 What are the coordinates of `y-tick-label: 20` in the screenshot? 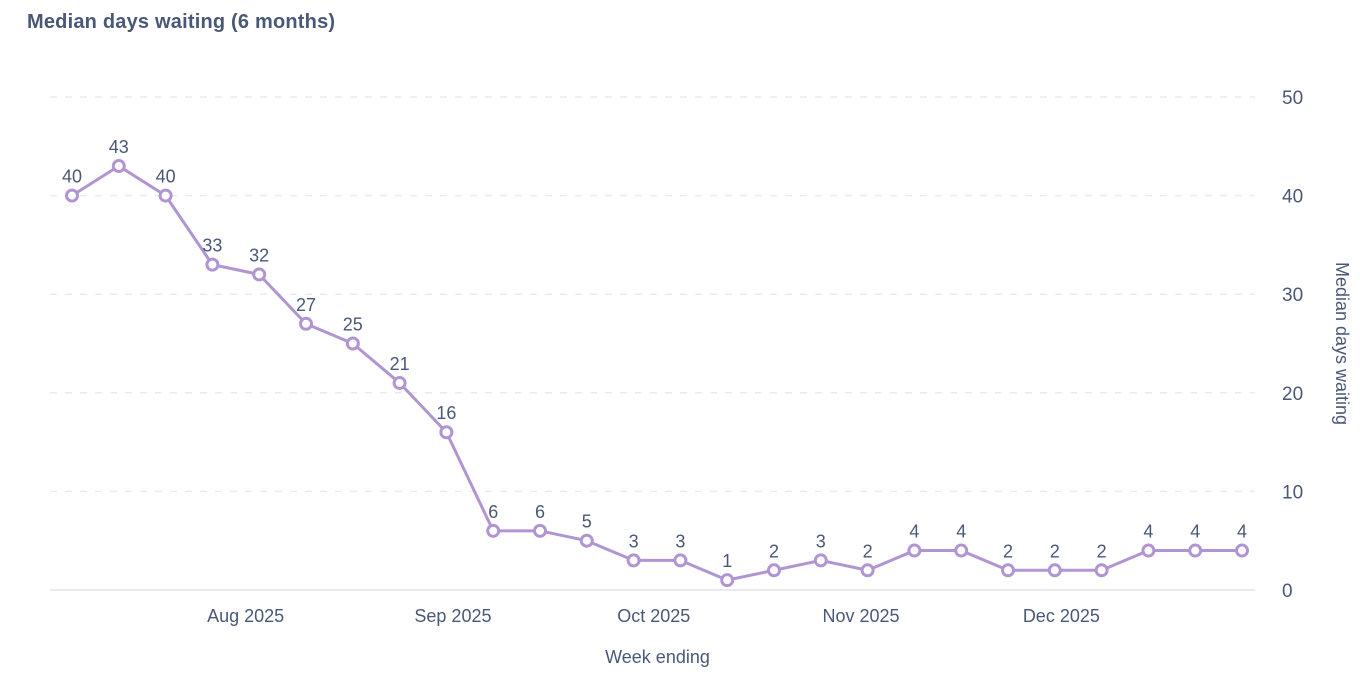 It's located at (1292, 394).